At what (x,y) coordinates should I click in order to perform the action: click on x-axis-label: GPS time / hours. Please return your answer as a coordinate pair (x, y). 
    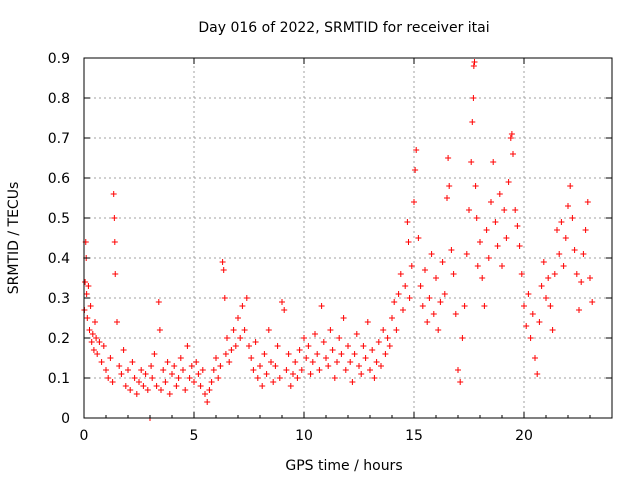
    Looking at the image, I should click on (343, 466).